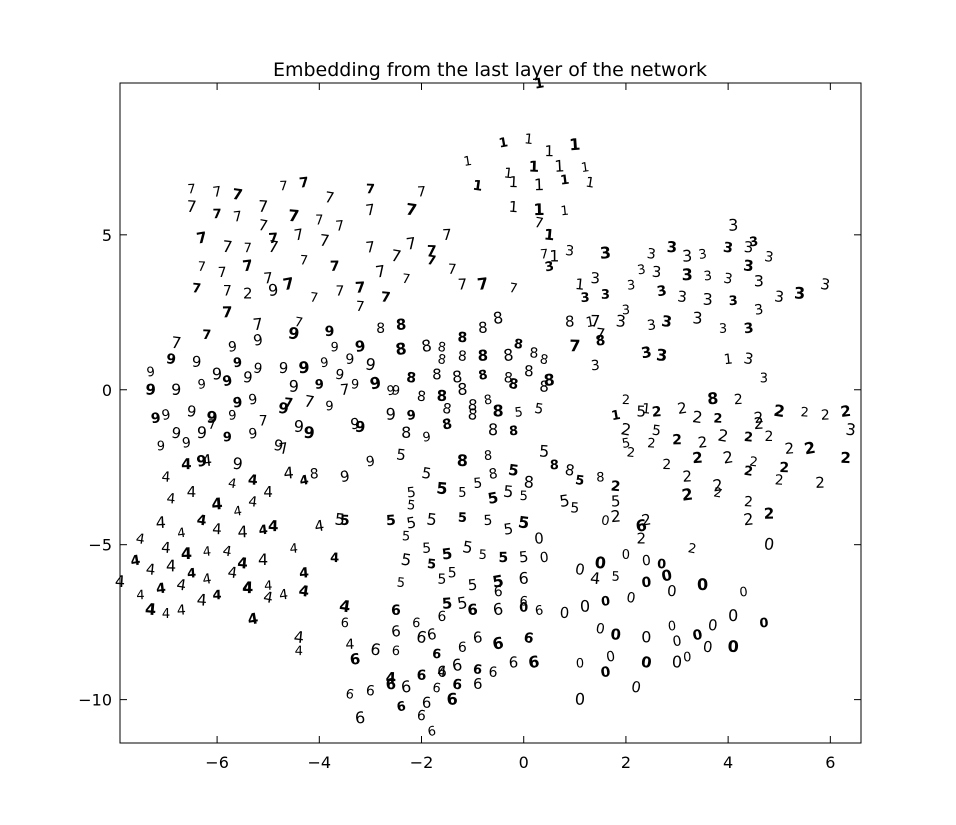  I want to click on y-tick-label: 5, so click(107, 235).